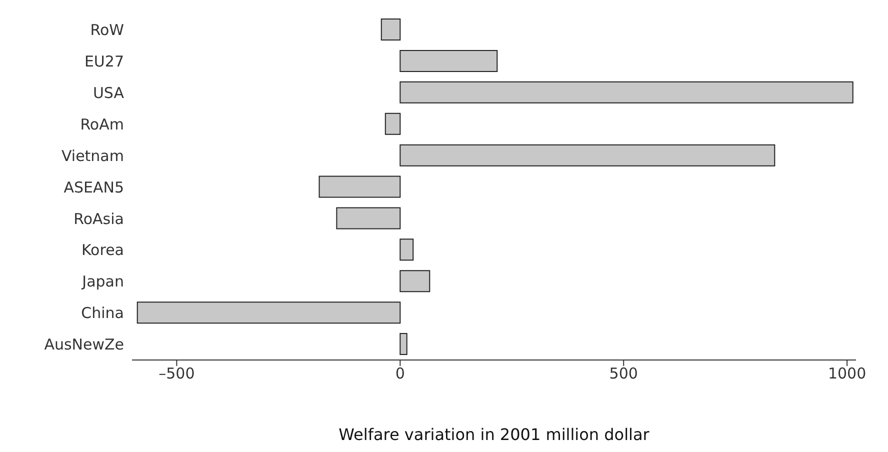 Image resolution: width=888 pixels, height=452 pixels. What do you see at coordinates (102, 313) in the screenshot?
I see `y-tick-label: China` at bounding box center [102, 313].